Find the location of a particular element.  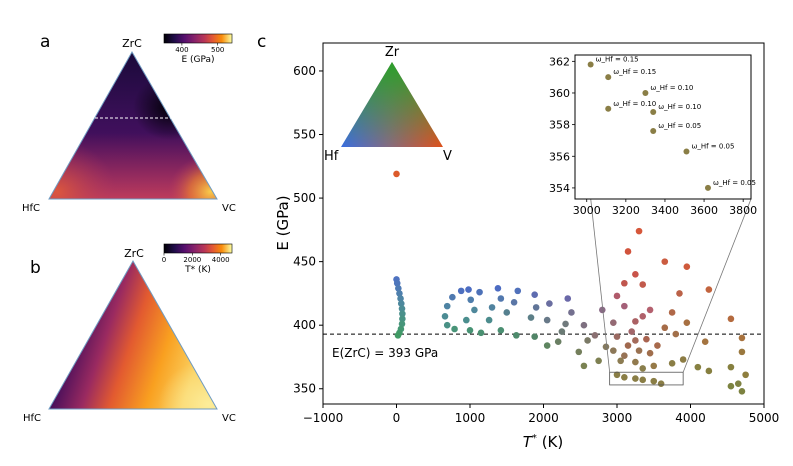

y-tick-label-0: 350 is located at coordinates (304, 389).